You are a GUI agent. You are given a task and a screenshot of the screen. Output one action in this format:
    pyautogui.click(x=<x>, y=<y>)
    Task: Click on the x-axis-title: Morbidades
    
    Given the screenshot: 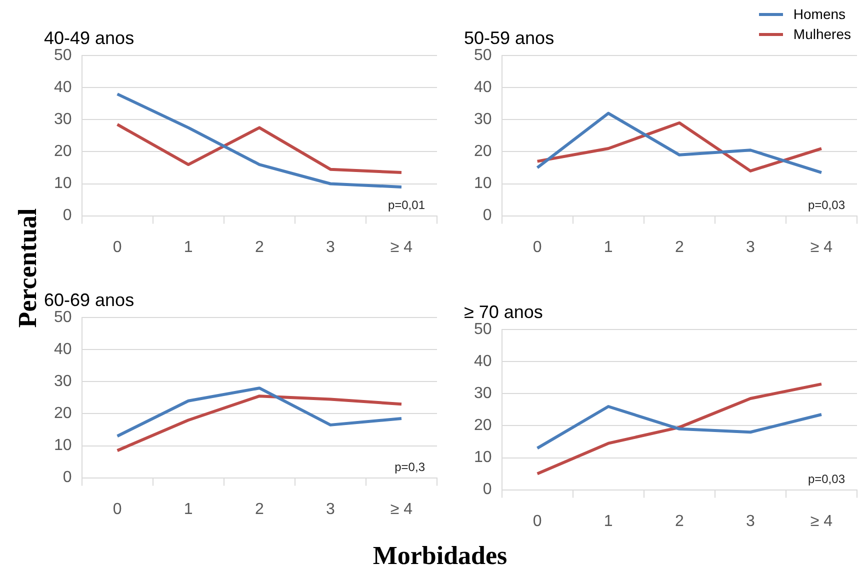 What is the action you would take?
    pyautogui.click(x=440, y=555)
    